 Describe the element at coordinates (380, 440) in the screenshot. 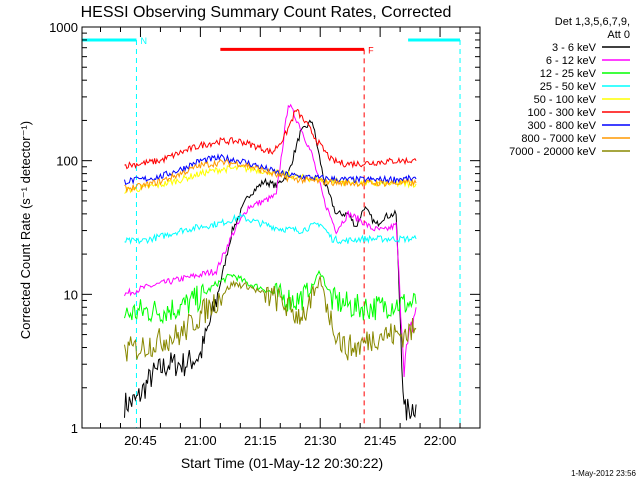

I see `x-tick-label-4: 21:45` at that location.